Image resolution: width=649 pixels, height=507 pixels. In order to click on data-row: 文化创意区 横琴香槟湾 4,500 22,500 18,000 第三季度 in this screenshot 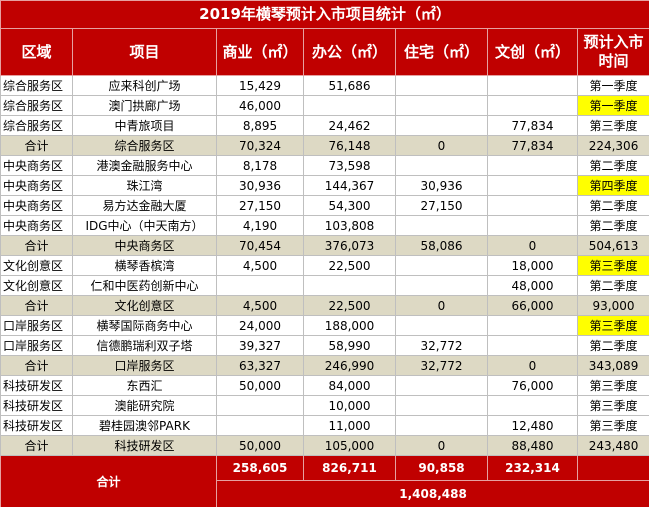, I will do `click(324, 265)`.